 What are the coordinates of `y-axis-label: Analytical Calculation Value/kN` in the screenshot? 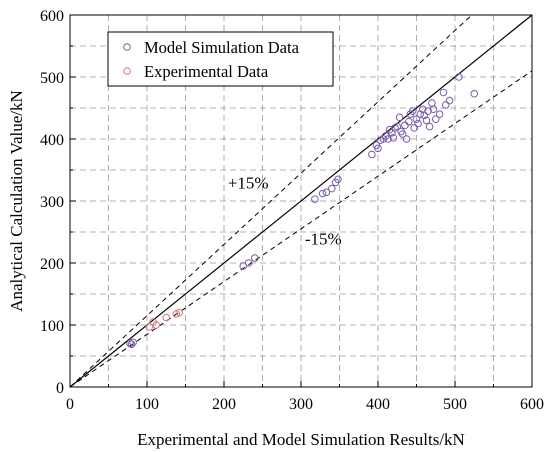 It's located at (16, 201).